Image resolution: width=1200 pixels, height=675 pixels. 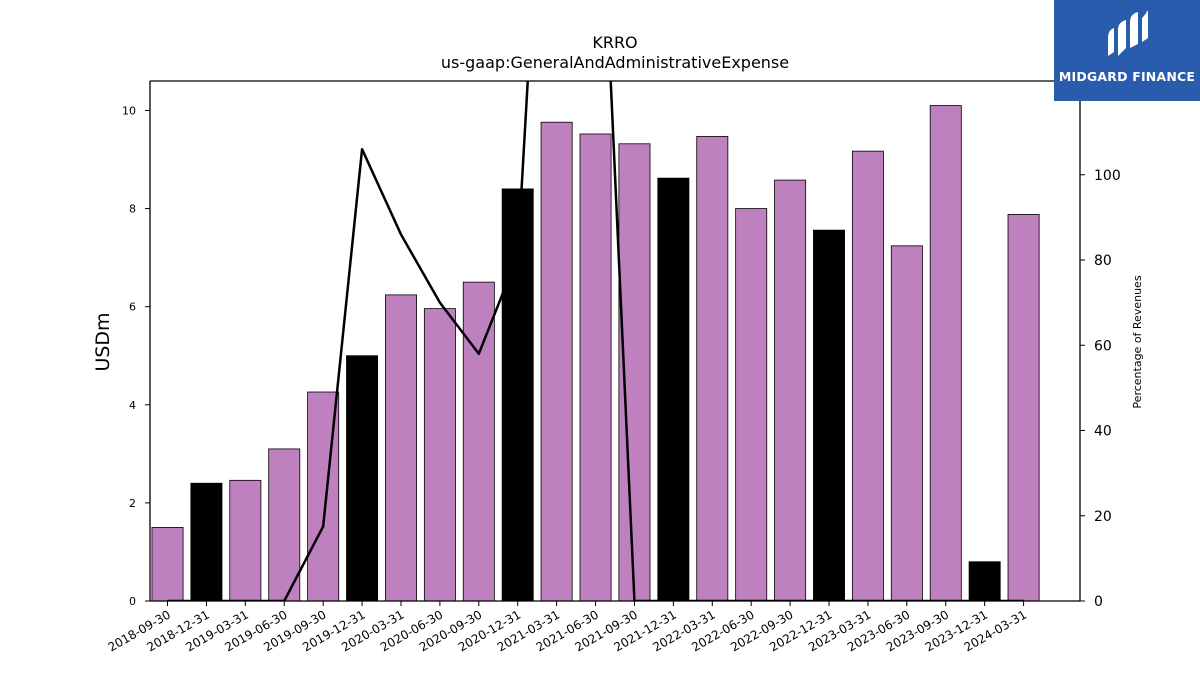 I want to click on brand-logo: MIDGARD FINANCE, so click(x=1127, y=50).